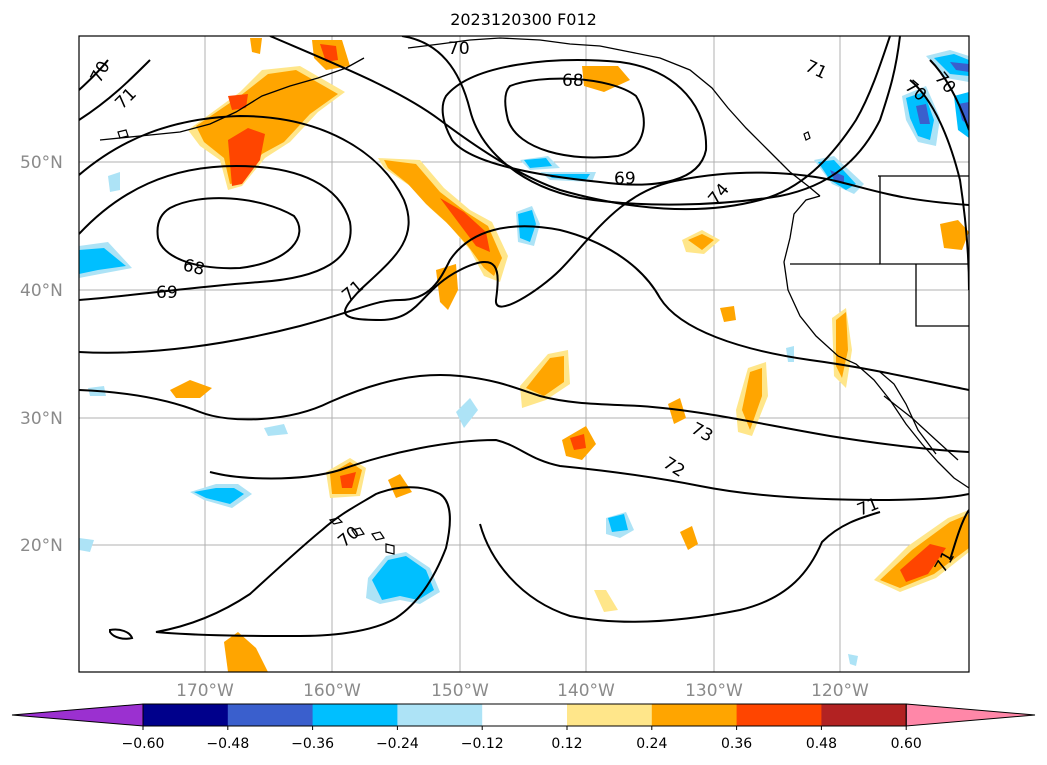 The height and width of the screenshot is (765, 1047). Describe the element at coordinates (77, 715) in the screenshot. I see `colorbar-extension-left` at that location.